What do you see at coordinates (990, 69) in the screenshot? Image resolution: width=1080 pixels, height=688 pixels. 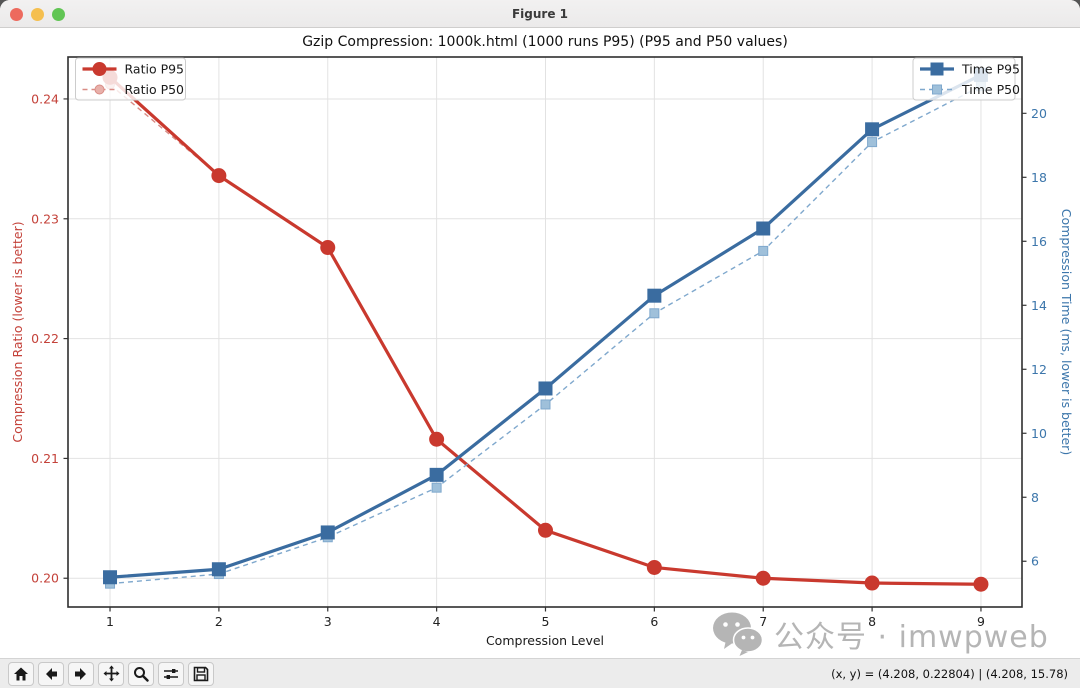 I see `legend-entry: Time P95` at bounding box center [990, 69].